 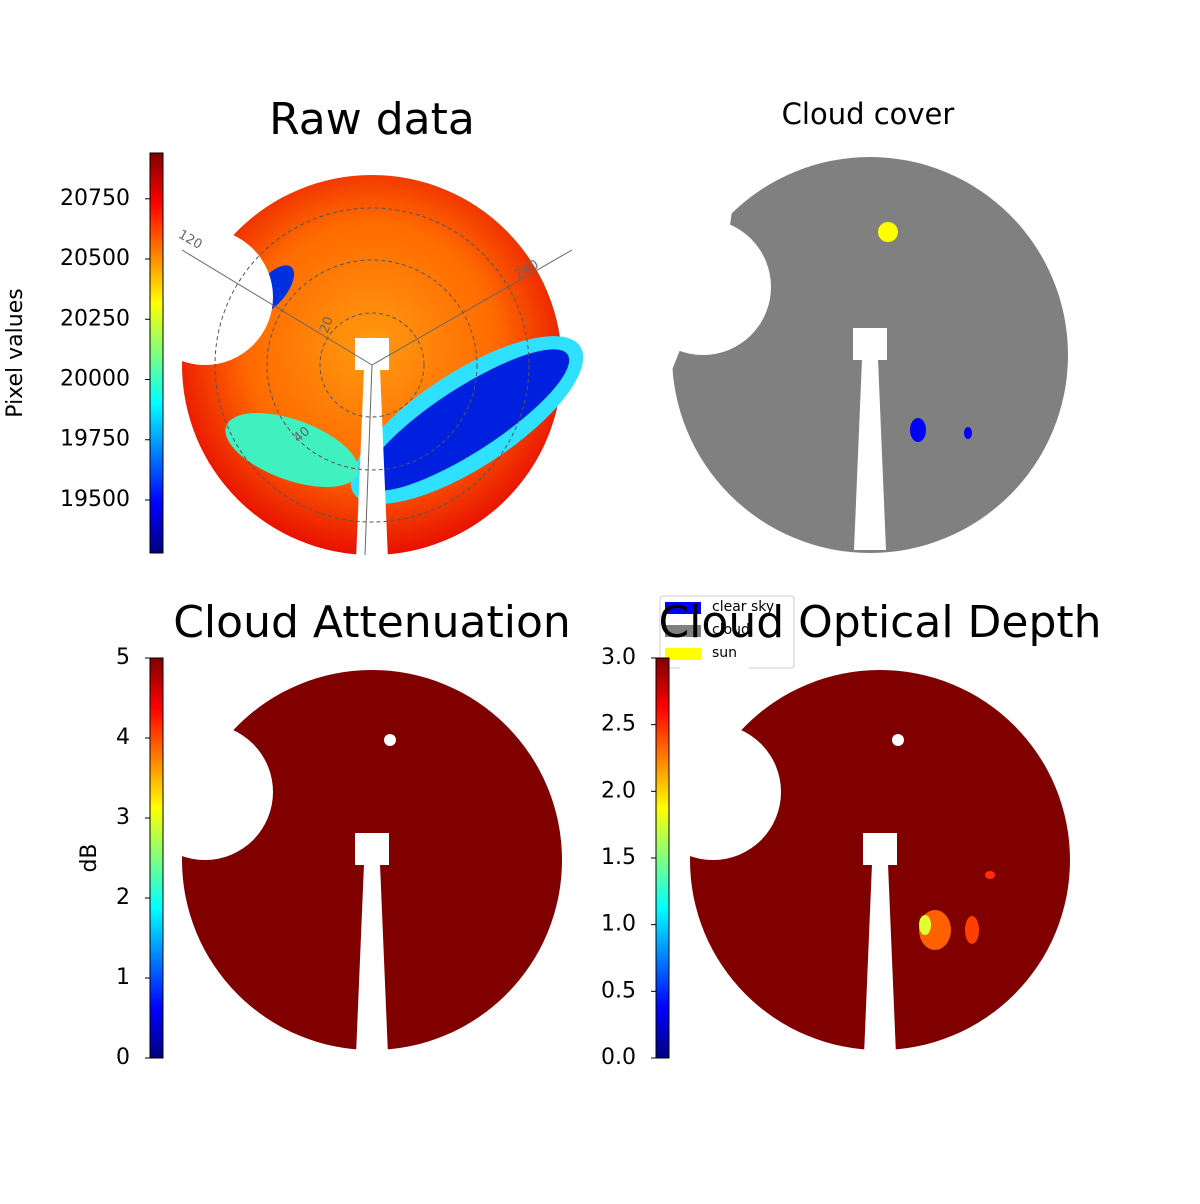 What do you see at coordinates (123, 817) in the screenshot?
I see `colorbar-tick-label: 3` at bounding box center [123, 817].